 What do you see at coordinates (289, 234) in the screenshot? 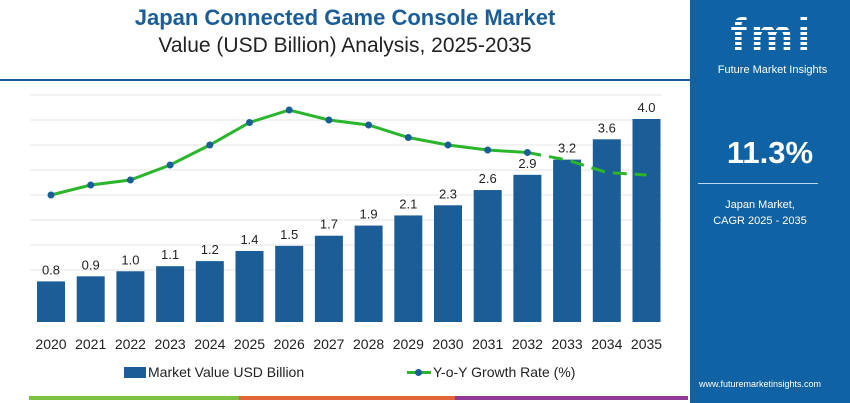
I see `bar-value-label: 1.5` at bounding box center [289, 234].